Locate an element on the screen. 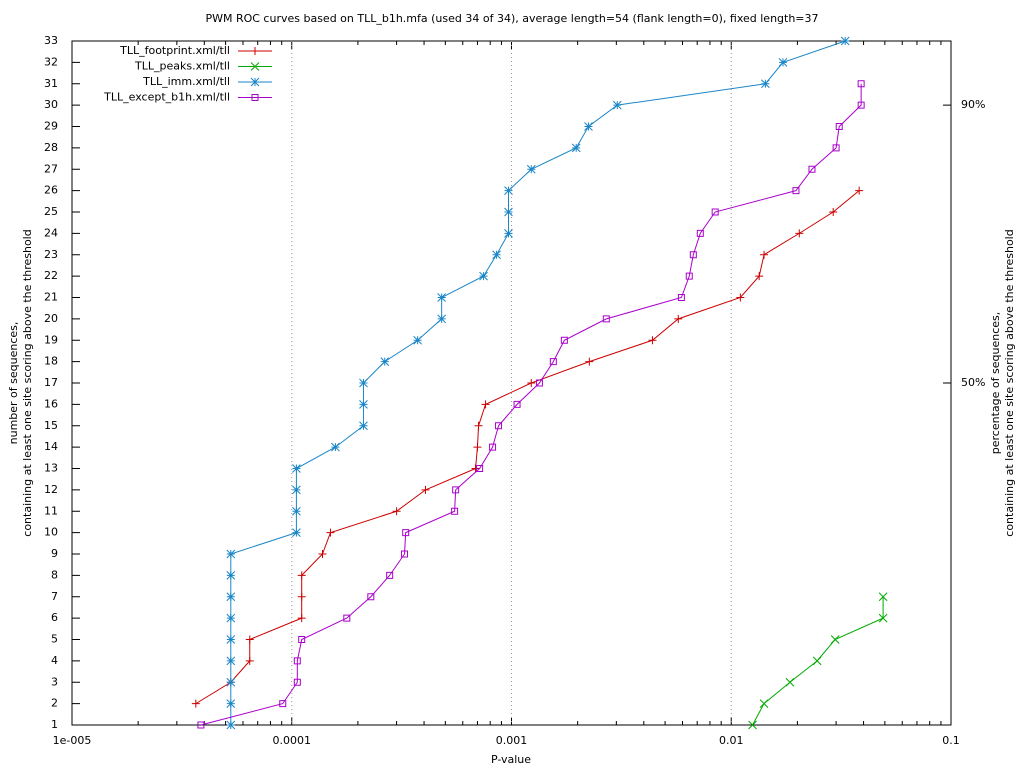  x-axis-label: P-value is located at coordinates (511, 759).